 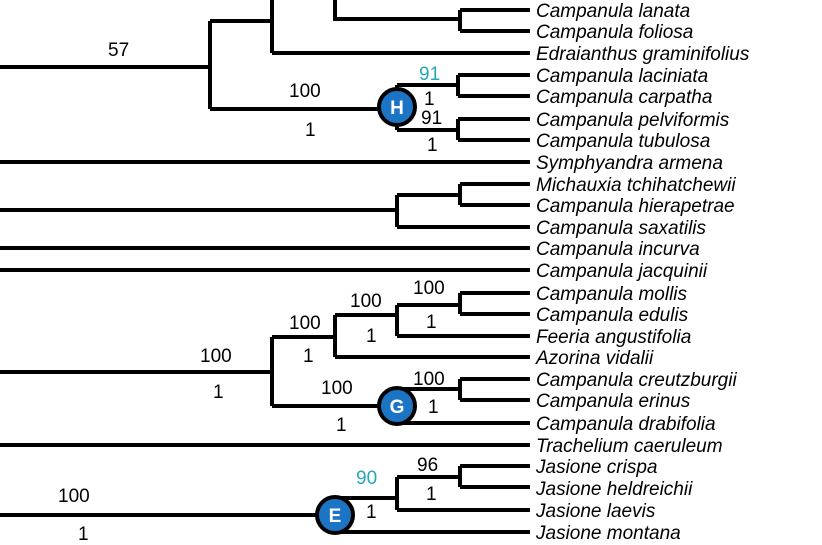 I want to click on taxon-label: Michauxia tchihatchewii, so click(x=636, y=185).